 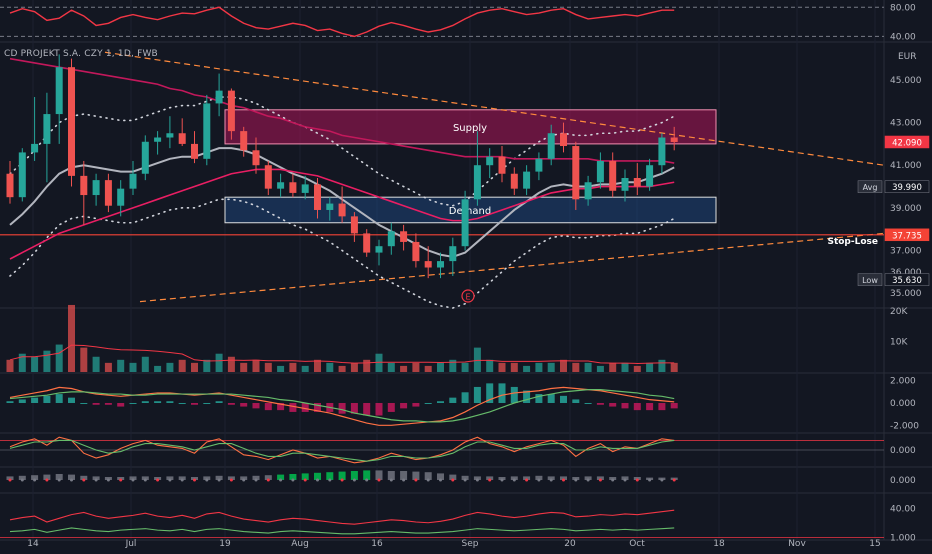 What do you see at coordinates (906, 273) in the screenshot?
I see `price-tick-label: 36.000` at bounding box center [906, 273].